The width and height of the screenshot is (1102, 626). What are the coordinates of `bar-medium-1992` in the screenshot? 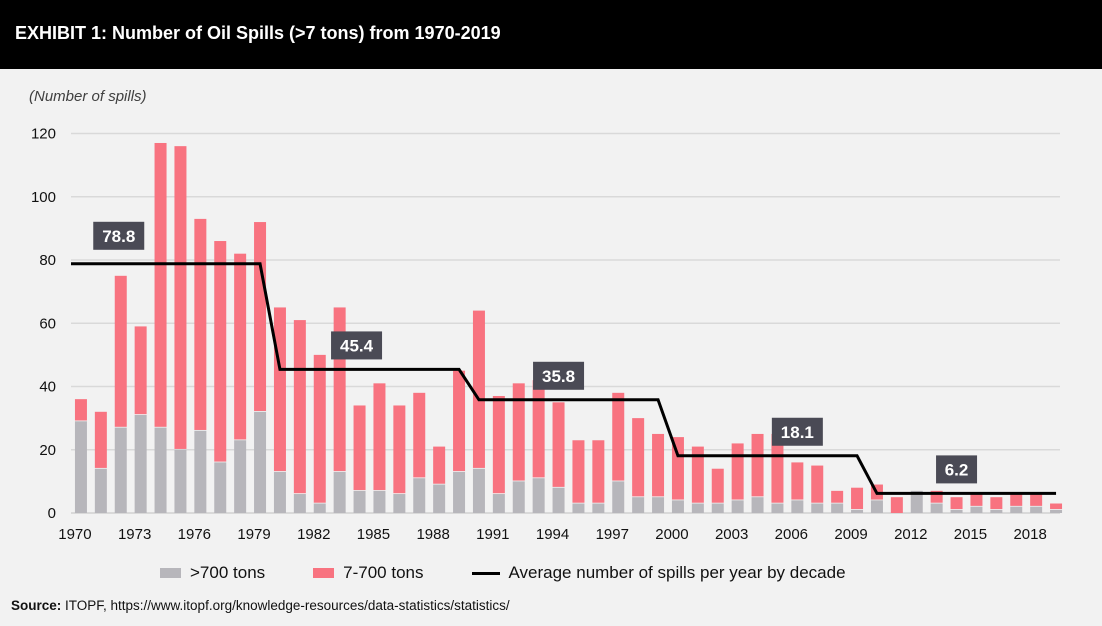 It's located at (518, 432).